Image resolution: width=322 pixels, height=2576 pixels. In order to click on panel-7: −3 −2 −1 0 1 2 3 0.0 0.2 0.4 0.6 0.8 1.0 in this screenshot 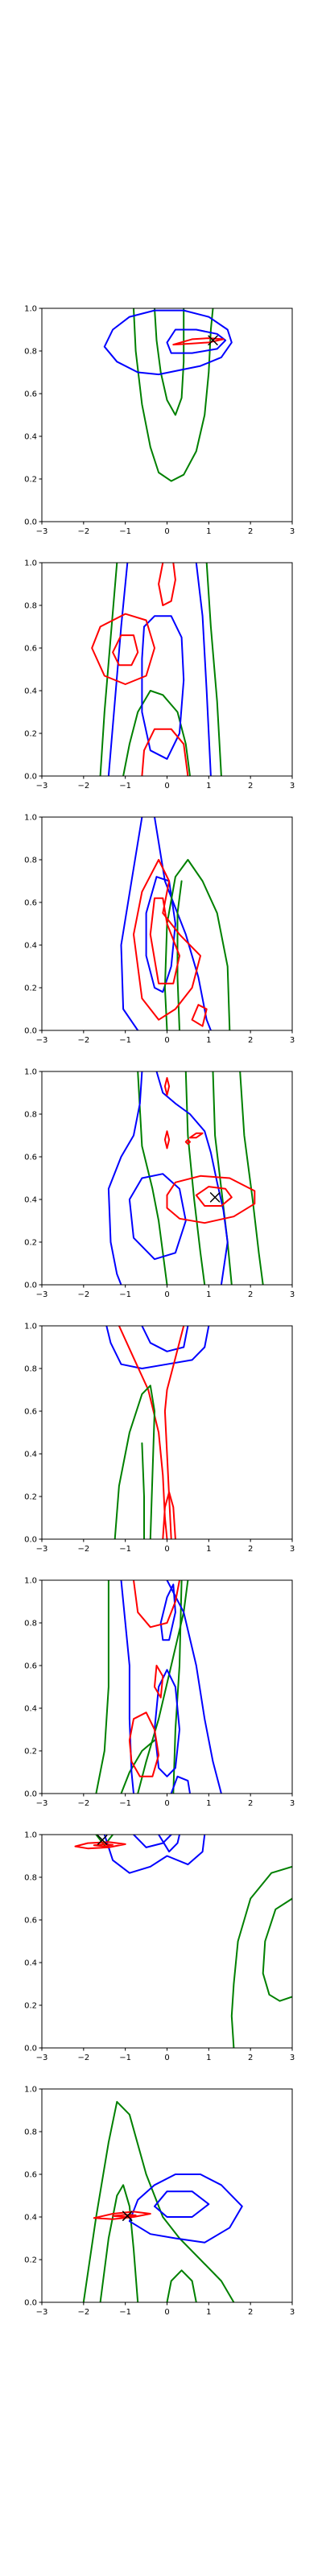, I will do `click(159, 1947)`.